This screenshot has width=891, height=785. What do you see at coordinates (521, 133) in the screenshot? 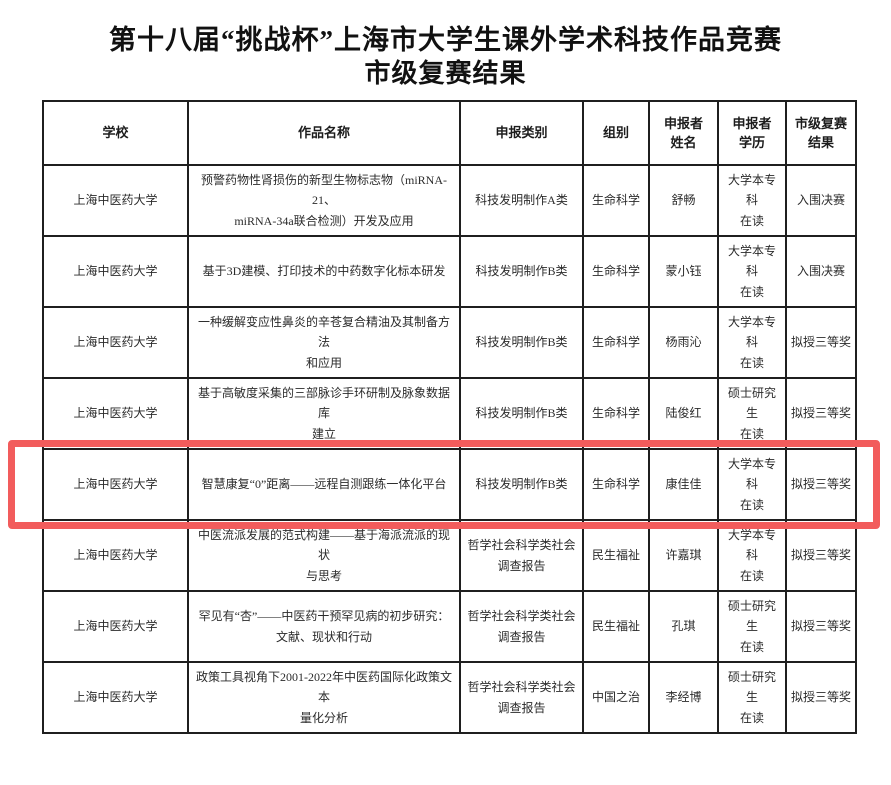
I see `column-header: 申报类别` at bounding box center [521, 133].